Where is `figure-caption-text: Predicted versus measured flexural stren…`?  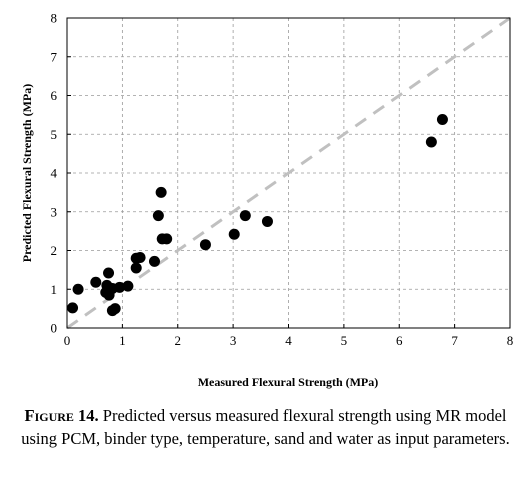 figure-caption-text: Predicted versus measured flexural stren… is located at coordinates (265, 427).